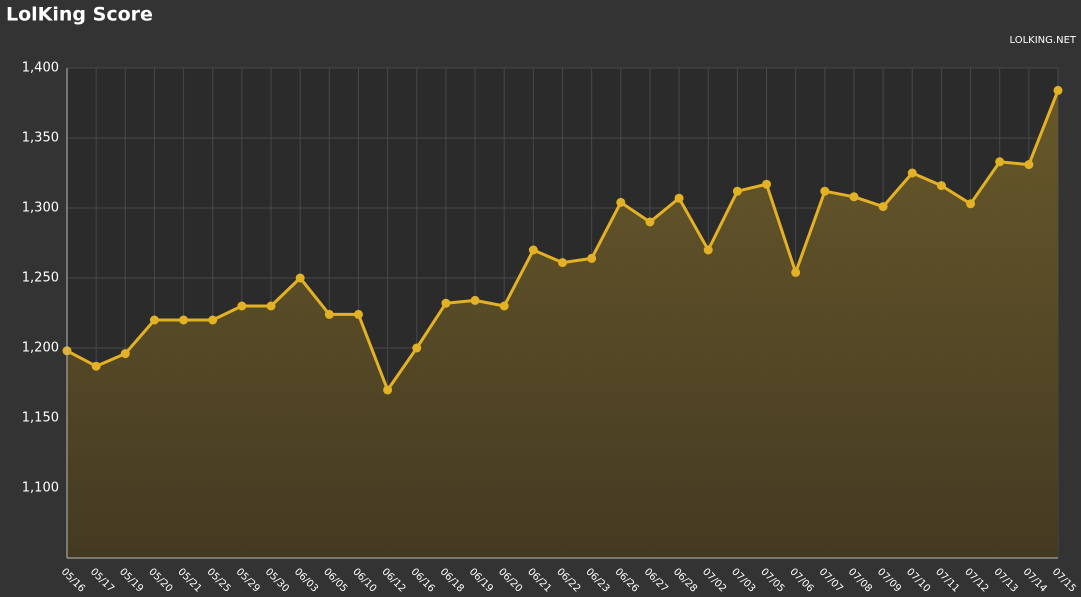 This screenshot has width=1081, height=597. What do you see at coordinates (40, 68) in the screenshot?
I see `y-tick-label: 1,400` at bounding box center [40, 68].